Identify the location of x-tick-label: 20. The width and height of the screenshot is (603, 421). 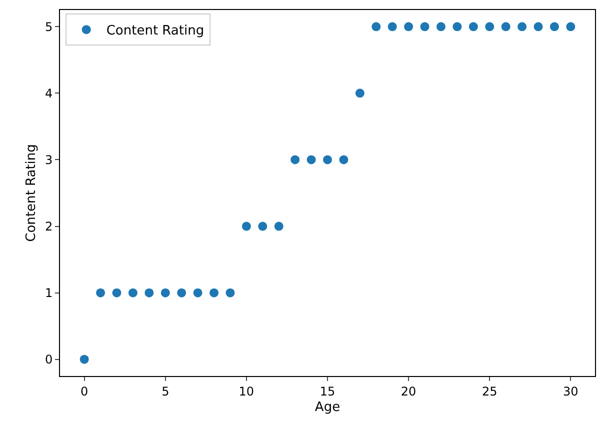
(408, 391).